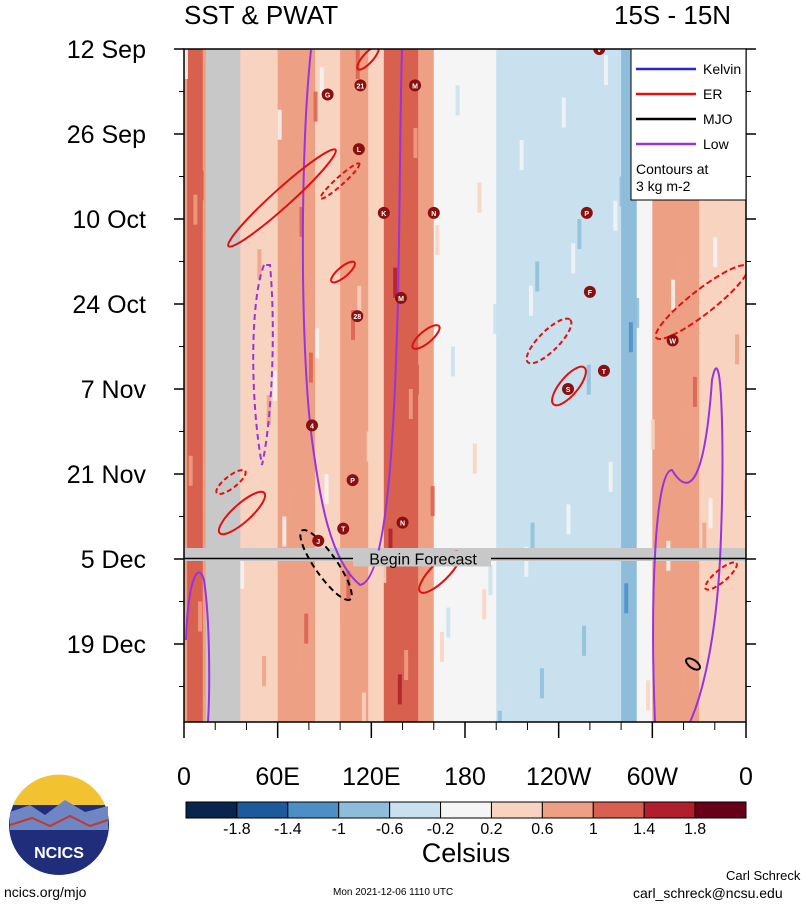  Describe the element at coordinates (718, 119) in the screenshot. I see `legend-label-mjo: MJO` at that location.